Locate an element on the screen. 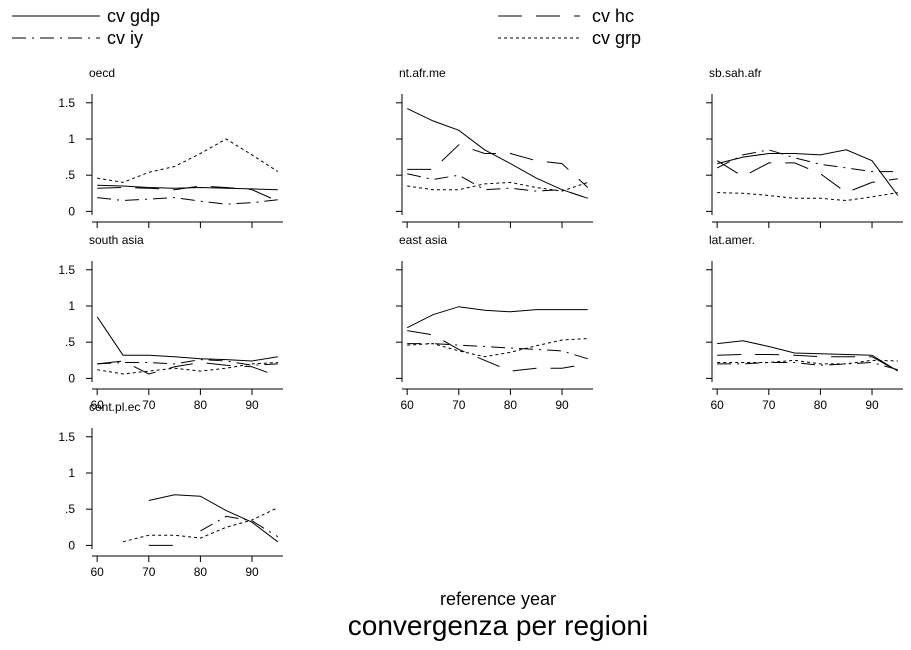  panel-title: oecd is located at coordinates (102, 73).